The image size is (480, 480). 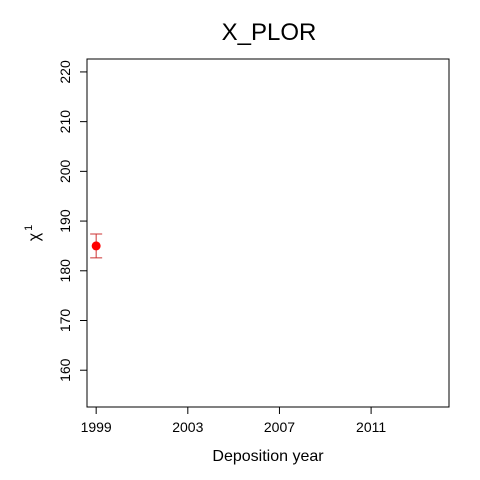 What do you see at coordinates (65, 72) in the screenshot?
I see `y-tick-label-6: 220` at bounding box center [65, 72].